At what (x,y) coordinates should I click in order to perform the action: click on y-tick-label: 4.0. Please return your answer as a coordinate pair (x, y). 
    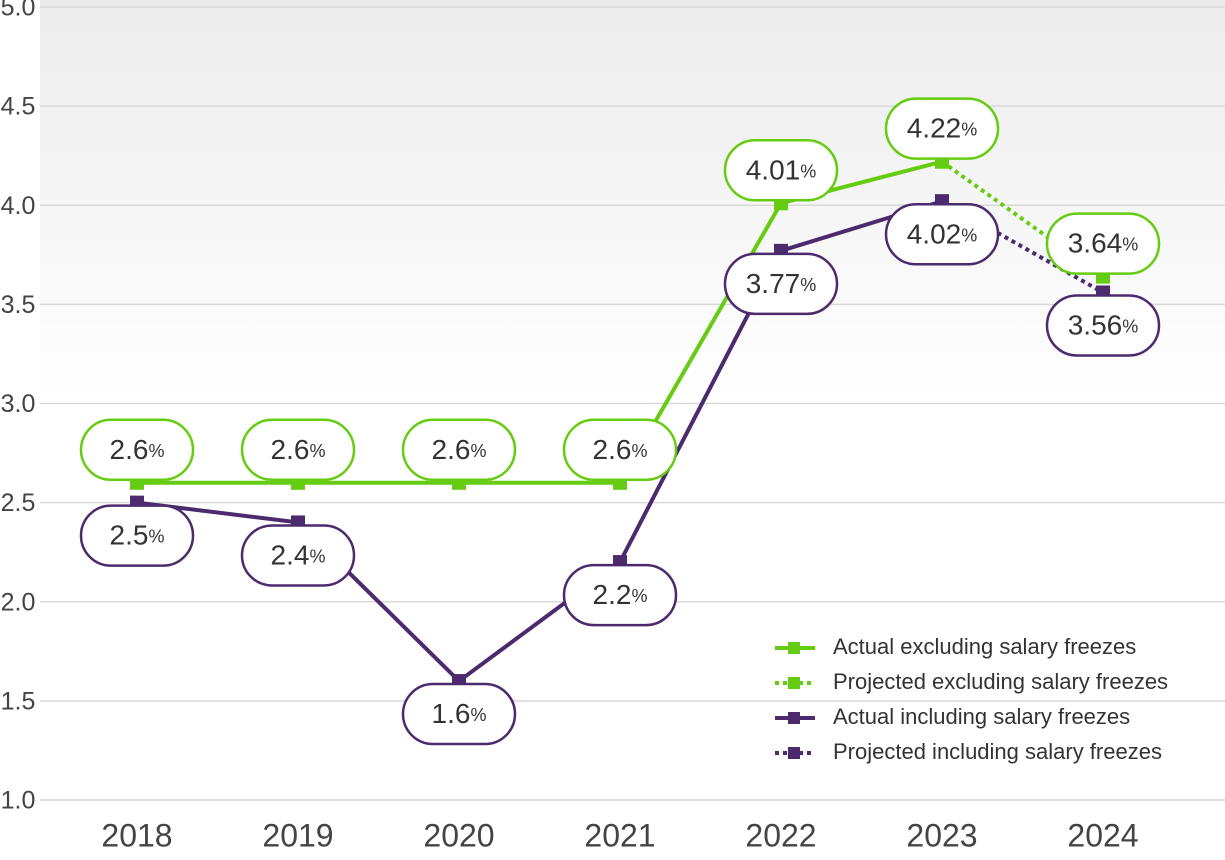
    Looking at the image, I should click on (18, 206).